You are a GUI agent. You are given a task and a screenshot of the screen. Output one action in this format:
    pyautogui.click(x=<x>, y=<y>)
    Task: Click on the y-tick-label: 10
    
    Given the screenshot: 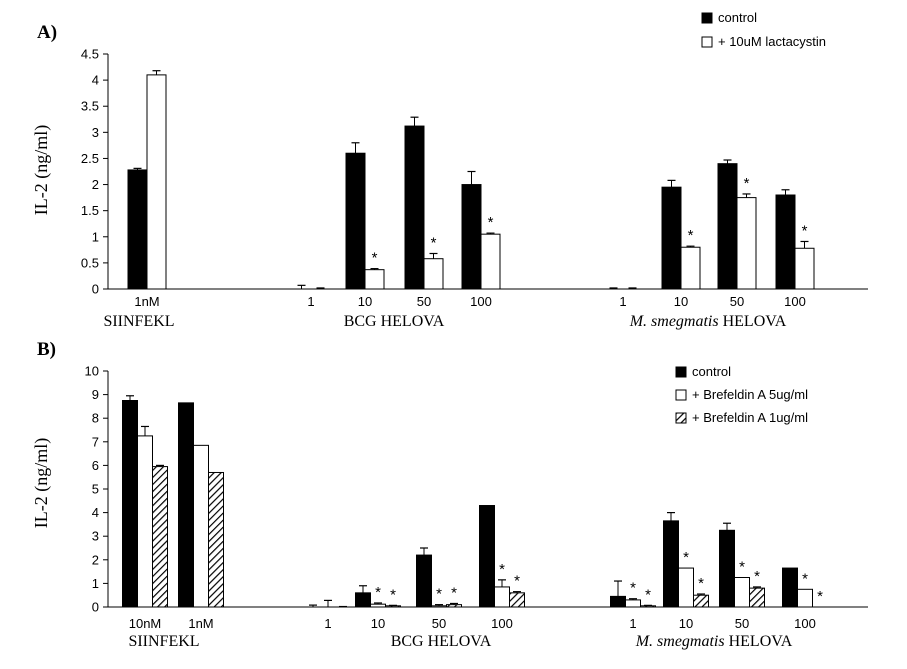 What is the action you would take?
    pyautogui.click(x=92, y=371)
    